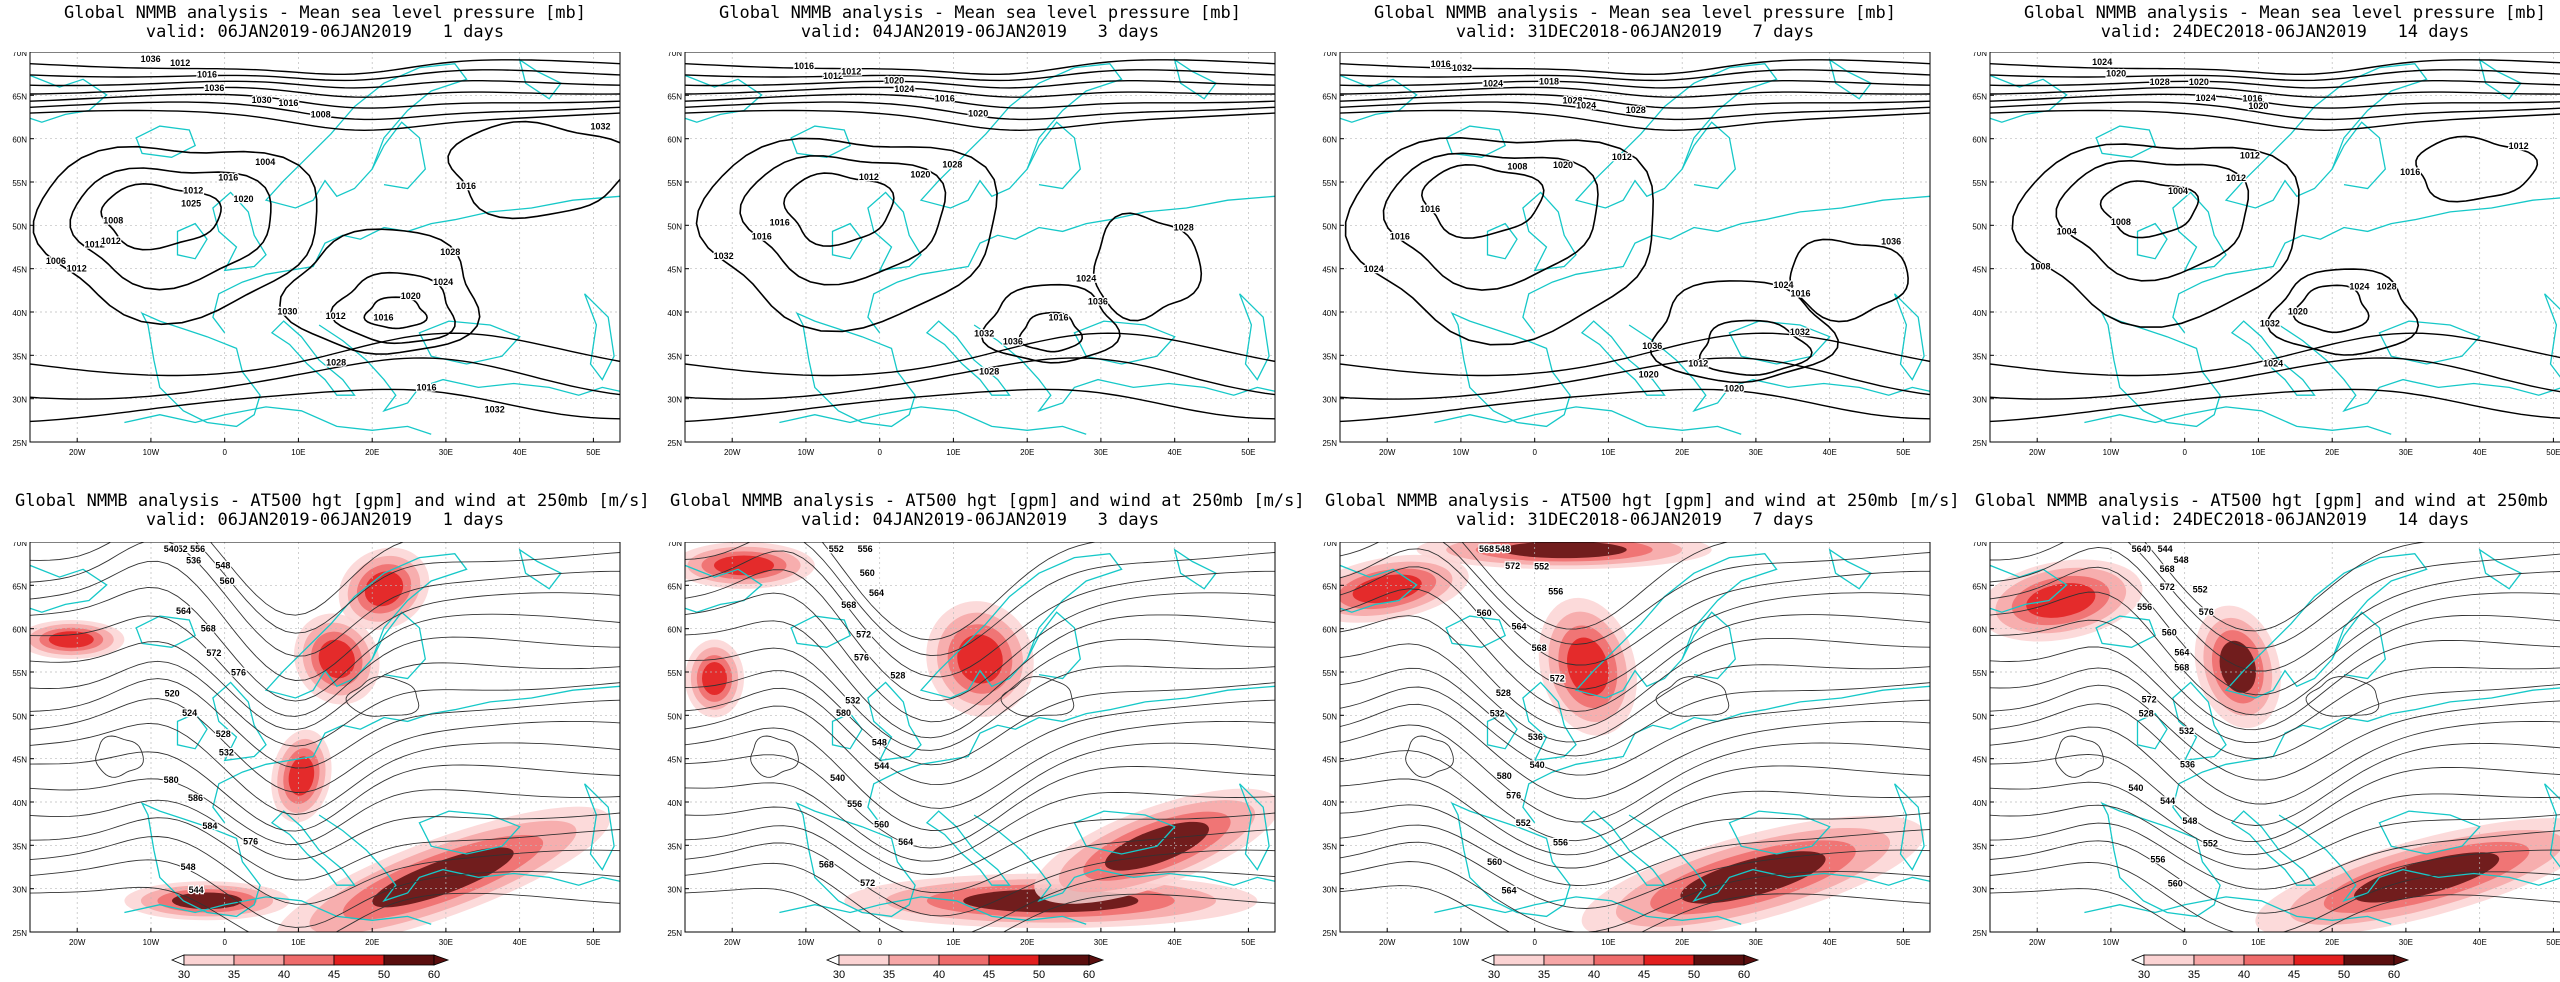 The width and height of the screenshot is (2560, 982). I want to click on lat-tick-label: 45N, so click(1329, 270).